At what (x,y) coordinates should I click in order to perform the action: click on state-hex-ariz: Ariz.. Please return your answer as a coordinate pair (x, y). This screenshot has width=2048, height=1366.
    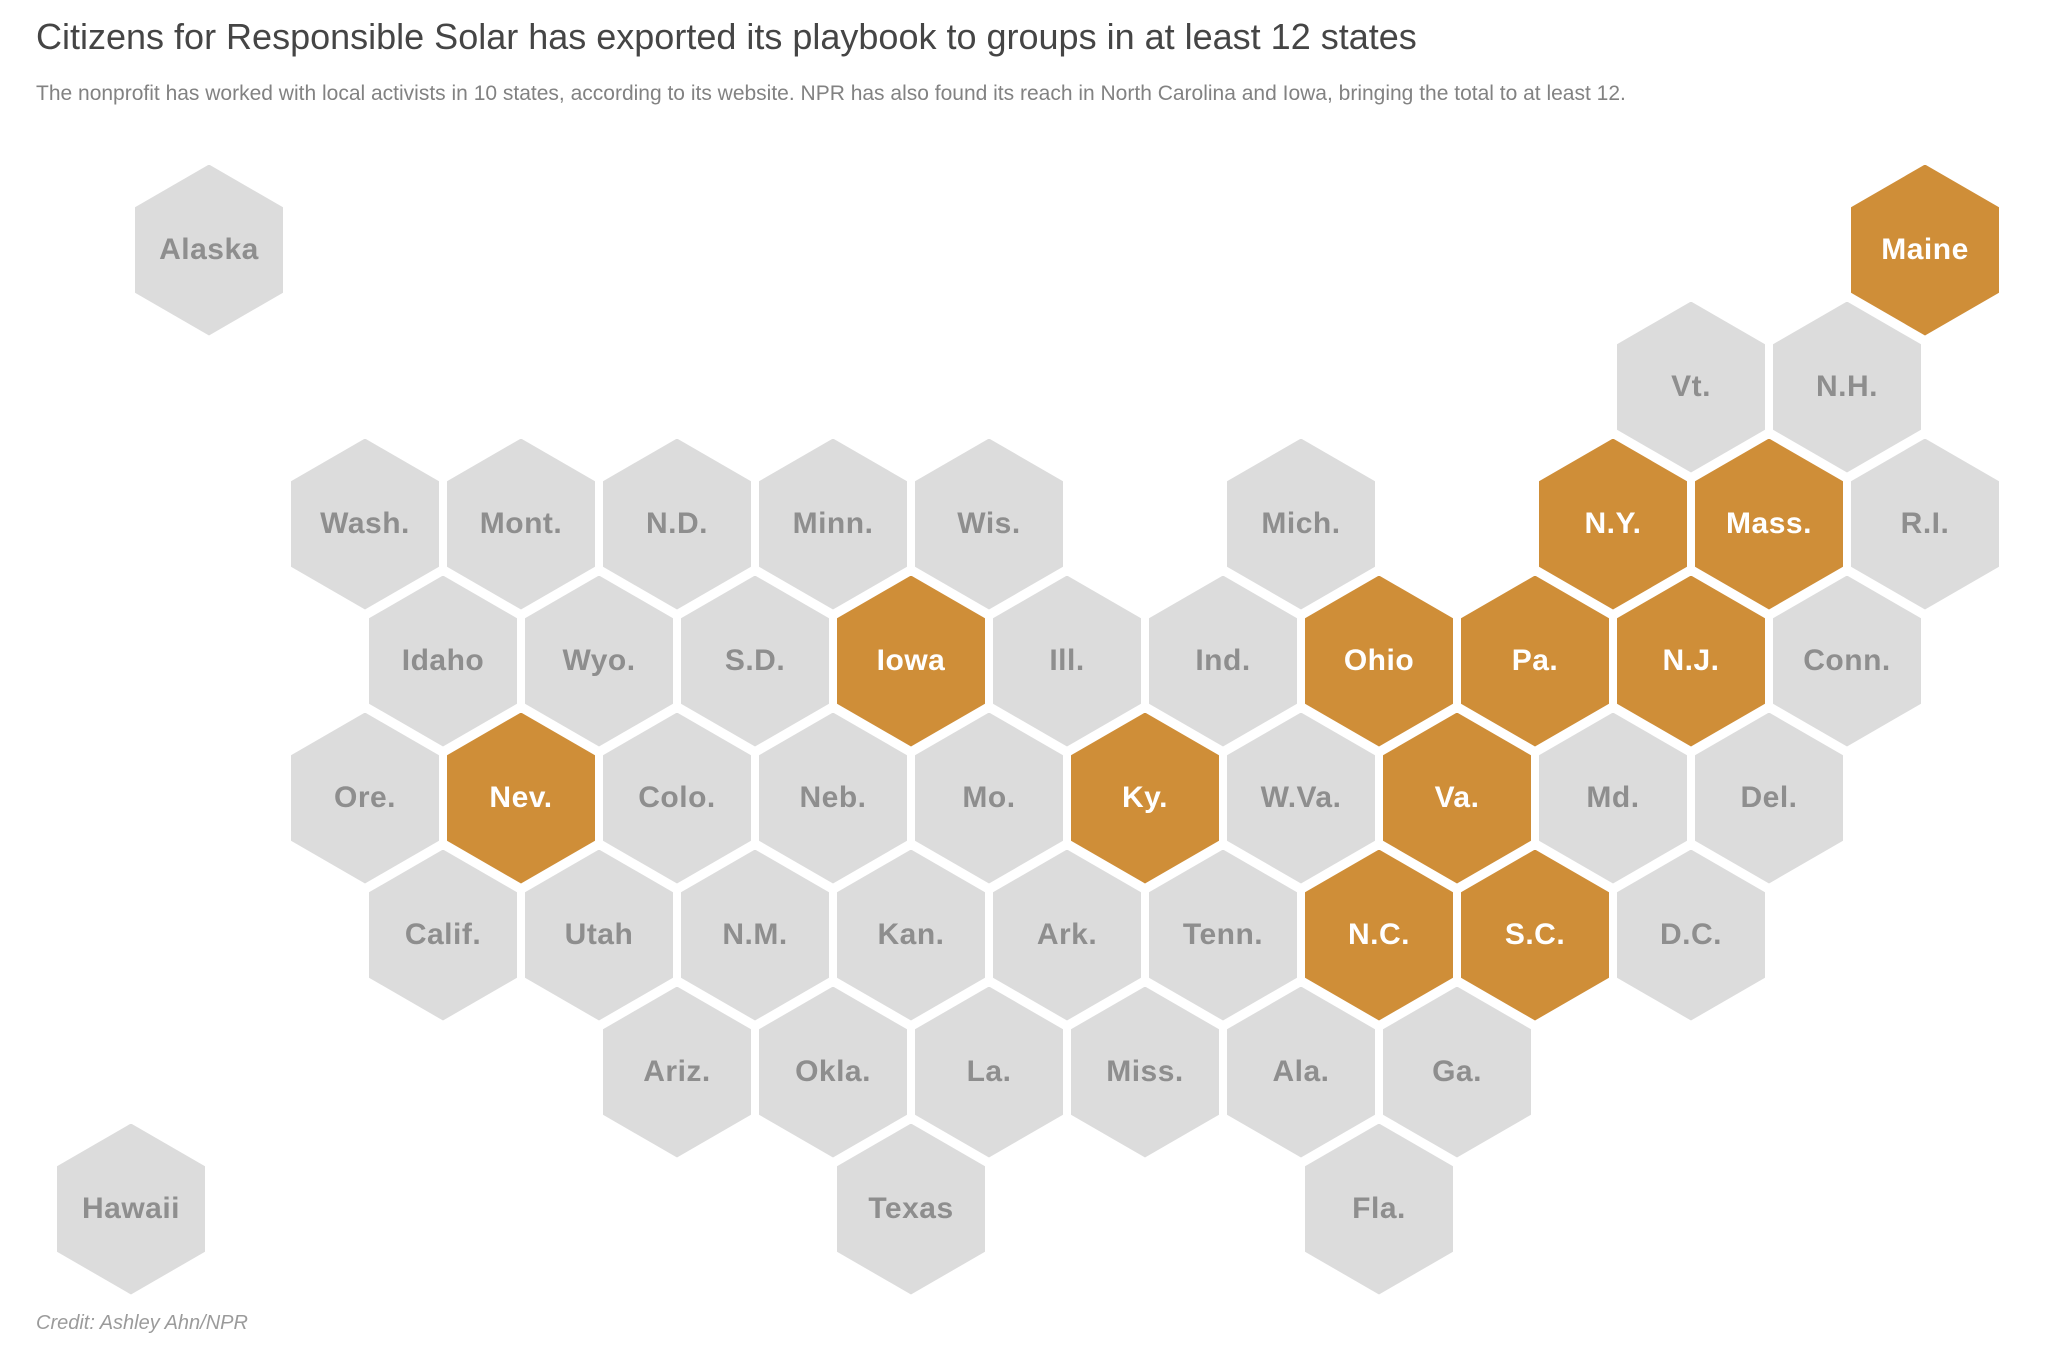
    Looking at the image, I should click on (677, 1072).